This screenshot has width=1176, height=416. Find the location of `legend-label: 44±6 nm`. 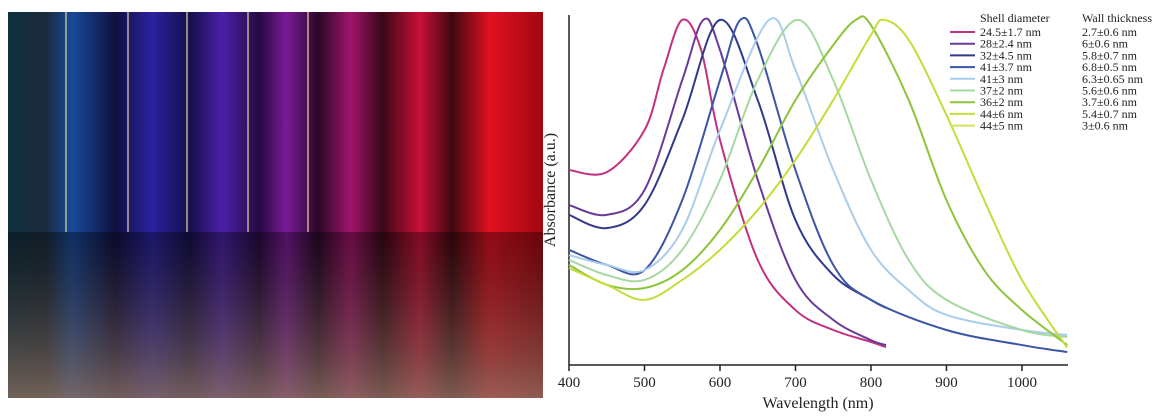

legend-label: 44±6 nm is located at coordinates (1002, 114).